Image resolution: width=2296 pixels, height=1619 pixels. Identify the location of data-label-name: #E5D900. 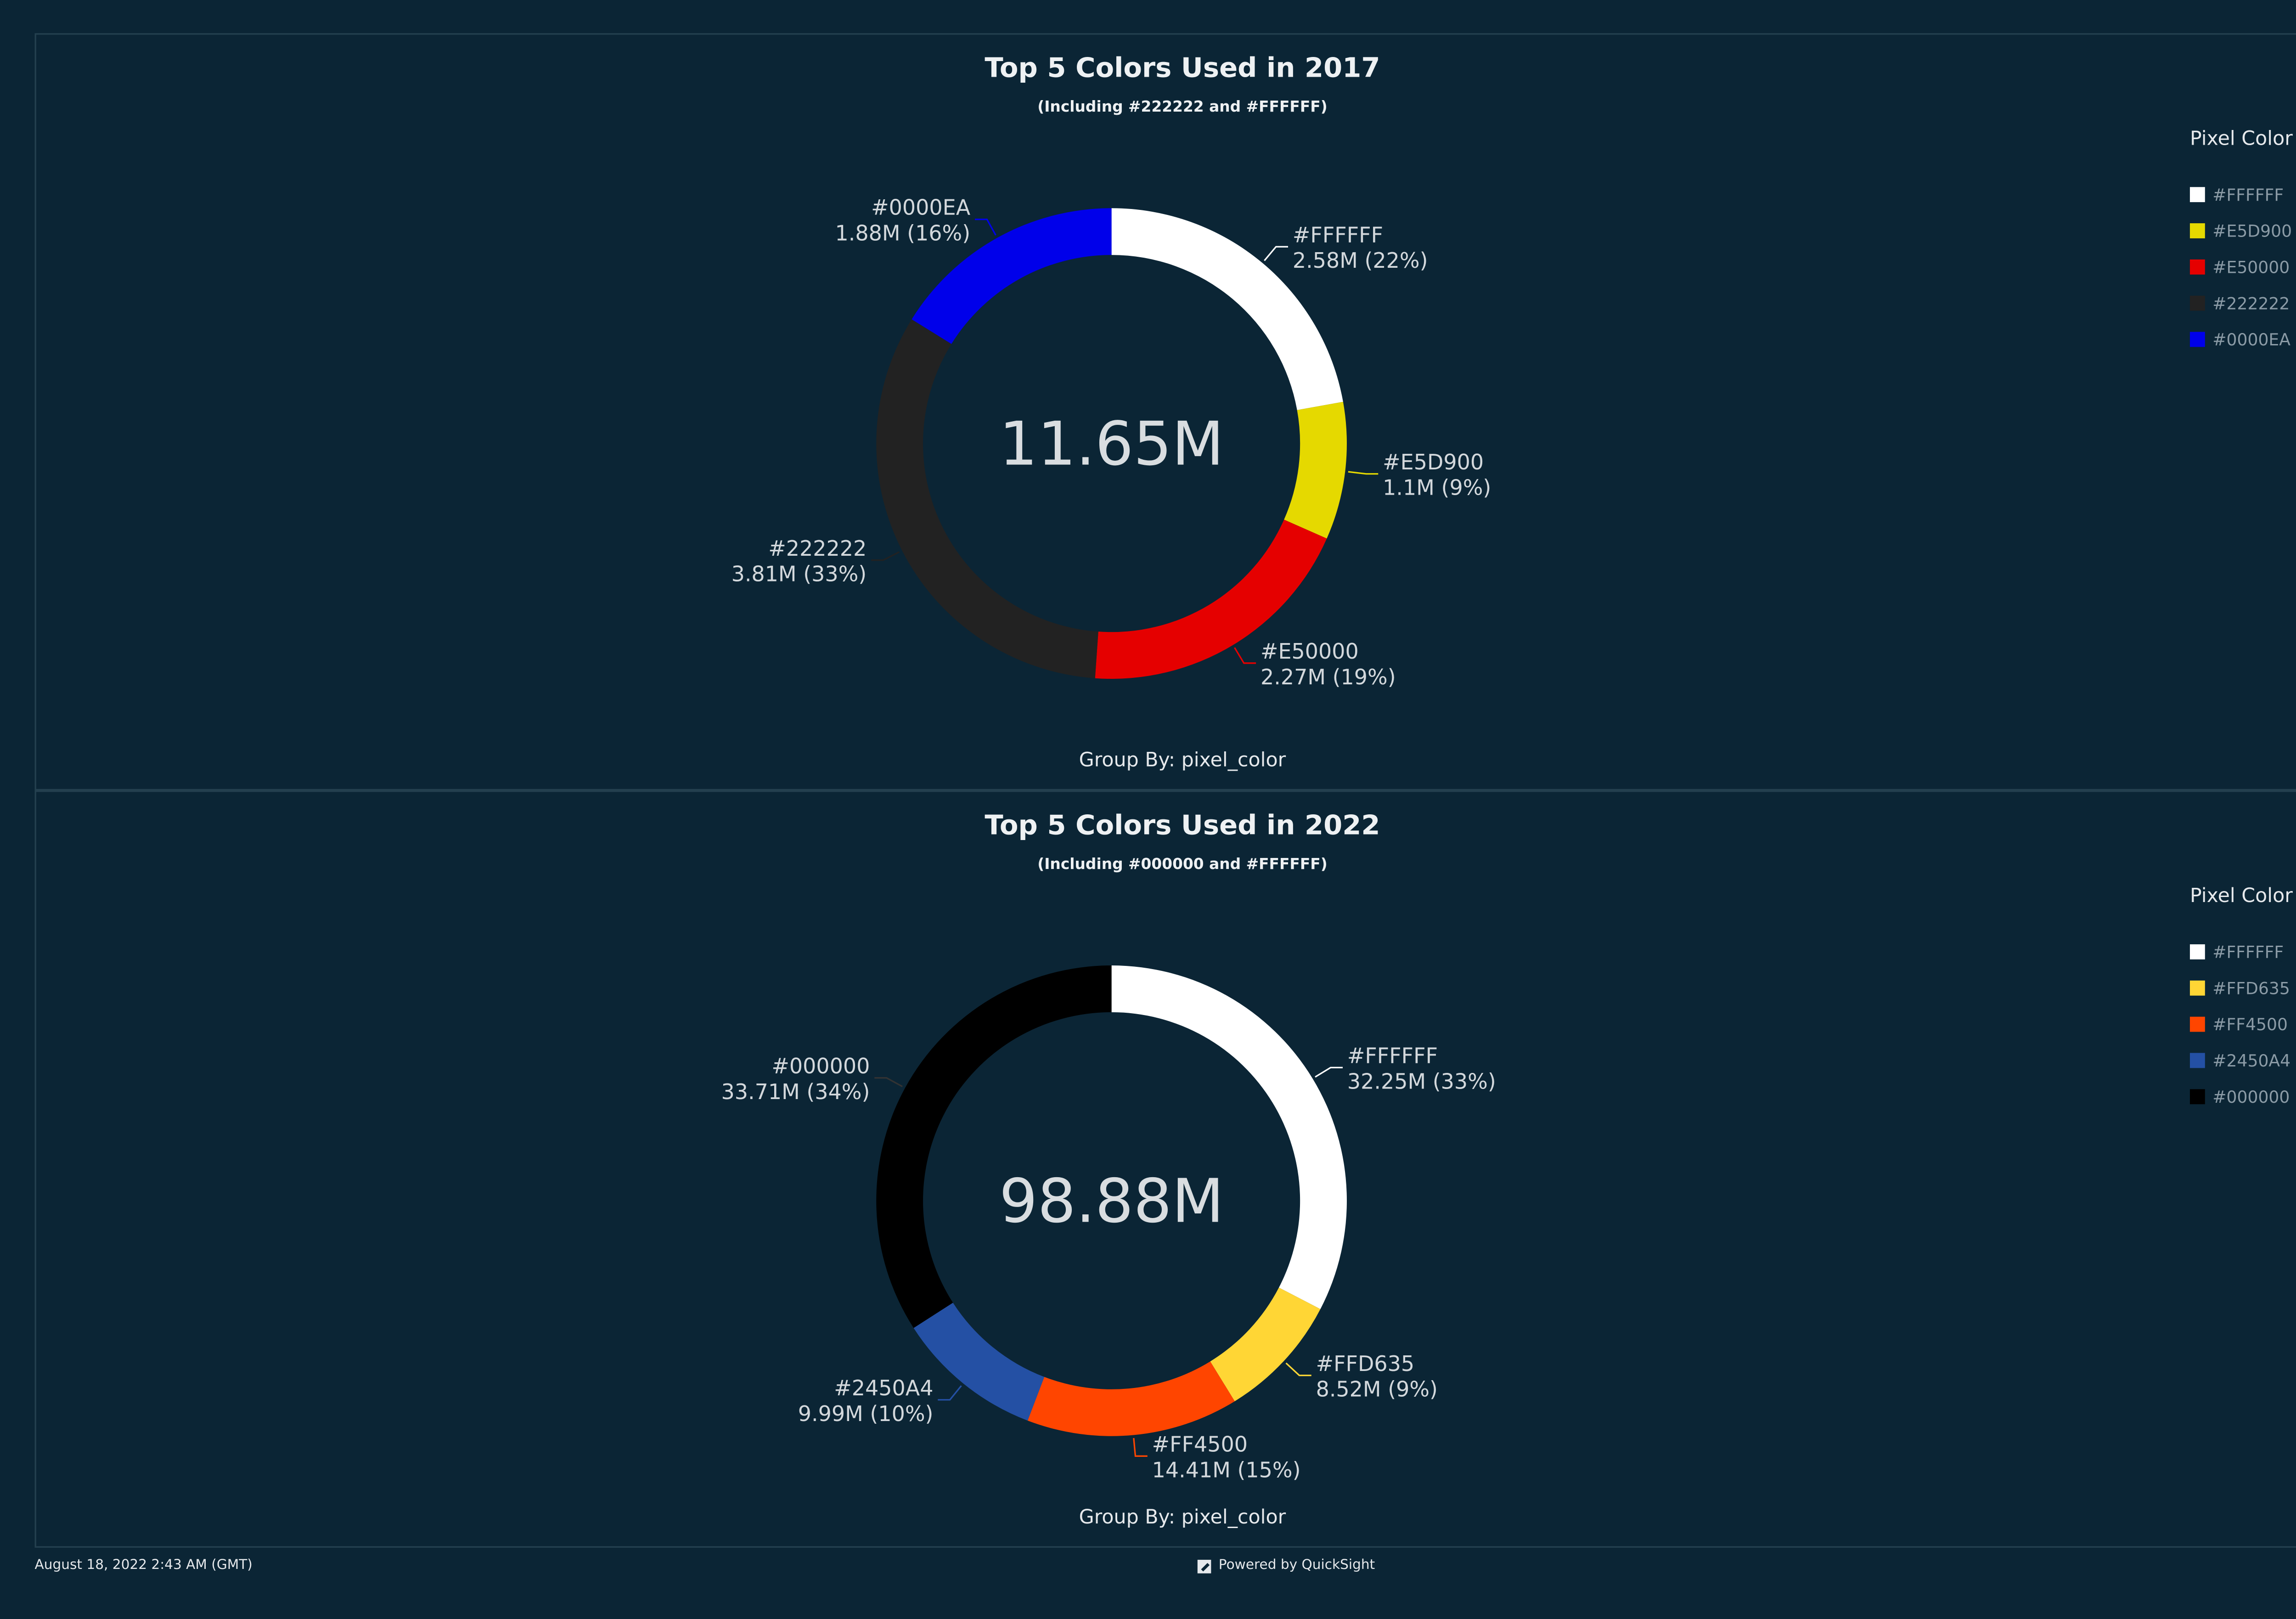
(1434, 462).